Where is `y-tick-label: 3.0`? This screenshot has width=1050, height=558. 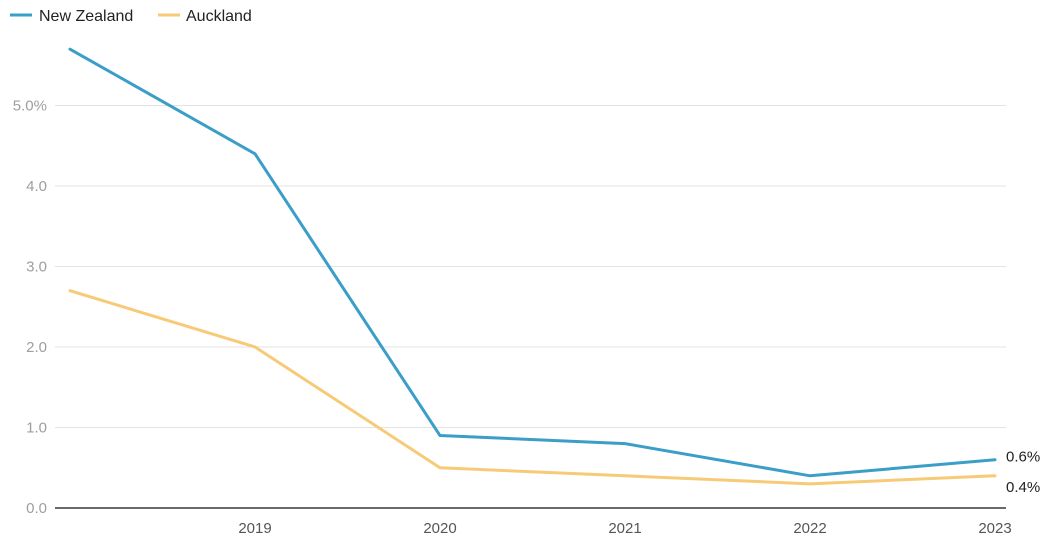
y-tick-label: 3.0 is located at coordinates (36, 267).